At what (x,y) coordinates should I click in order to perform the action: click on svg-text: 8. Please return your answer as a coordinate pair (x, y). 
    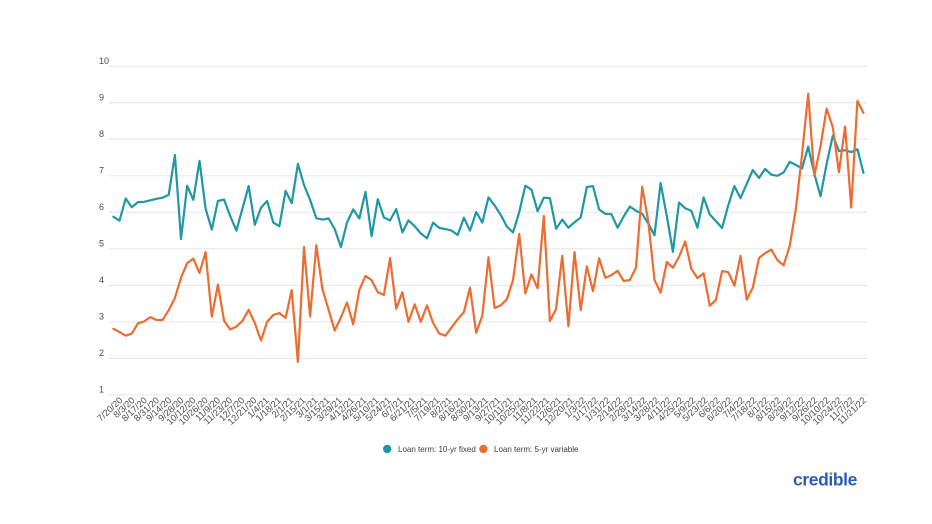
    Looking at the image, I should click on (101, 134).